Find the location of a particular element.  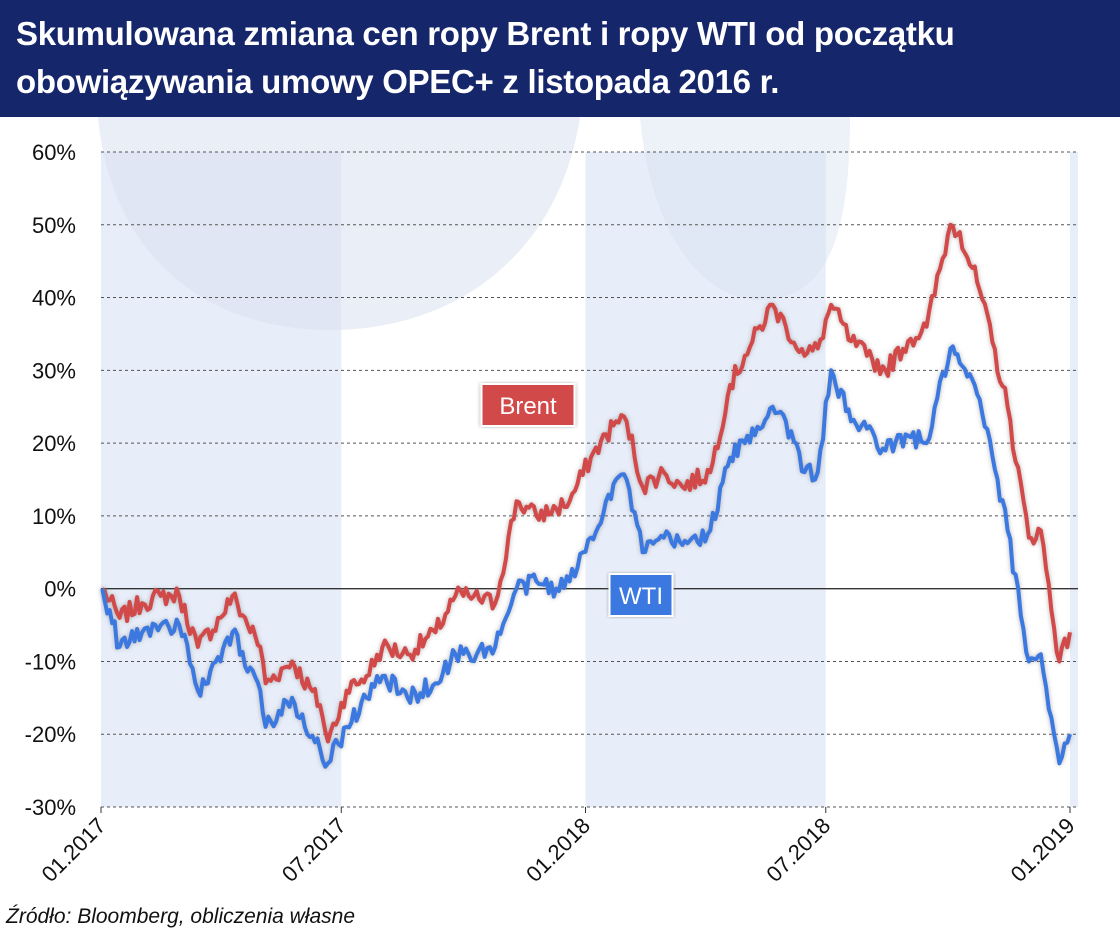

series-label-brent: Brent is located at coordinates (528, 406).